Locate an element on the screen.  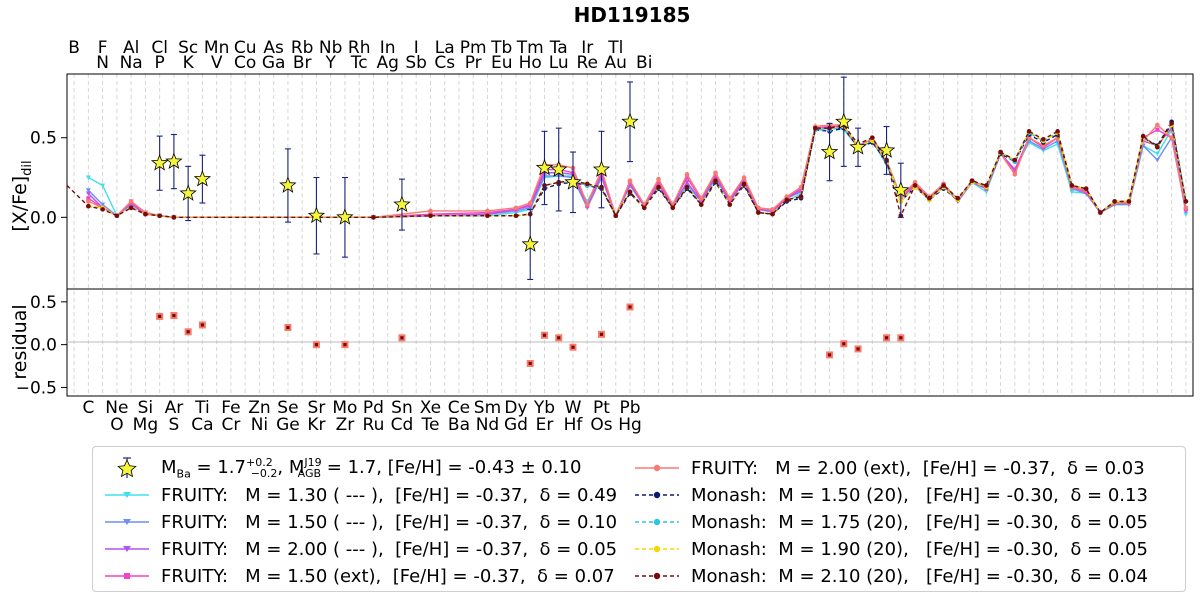
element-label-top: Br is located at coordinates (302, 63).